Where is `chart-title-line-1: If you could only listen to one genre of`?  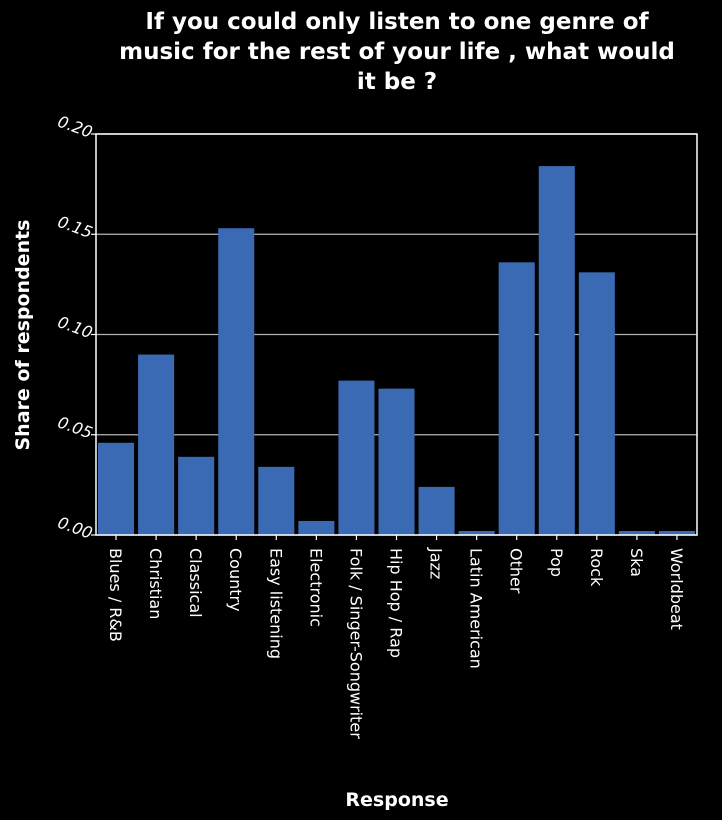
chart-title-line-1: If you could only listen to one genre of is located at coordinates (397, 22).